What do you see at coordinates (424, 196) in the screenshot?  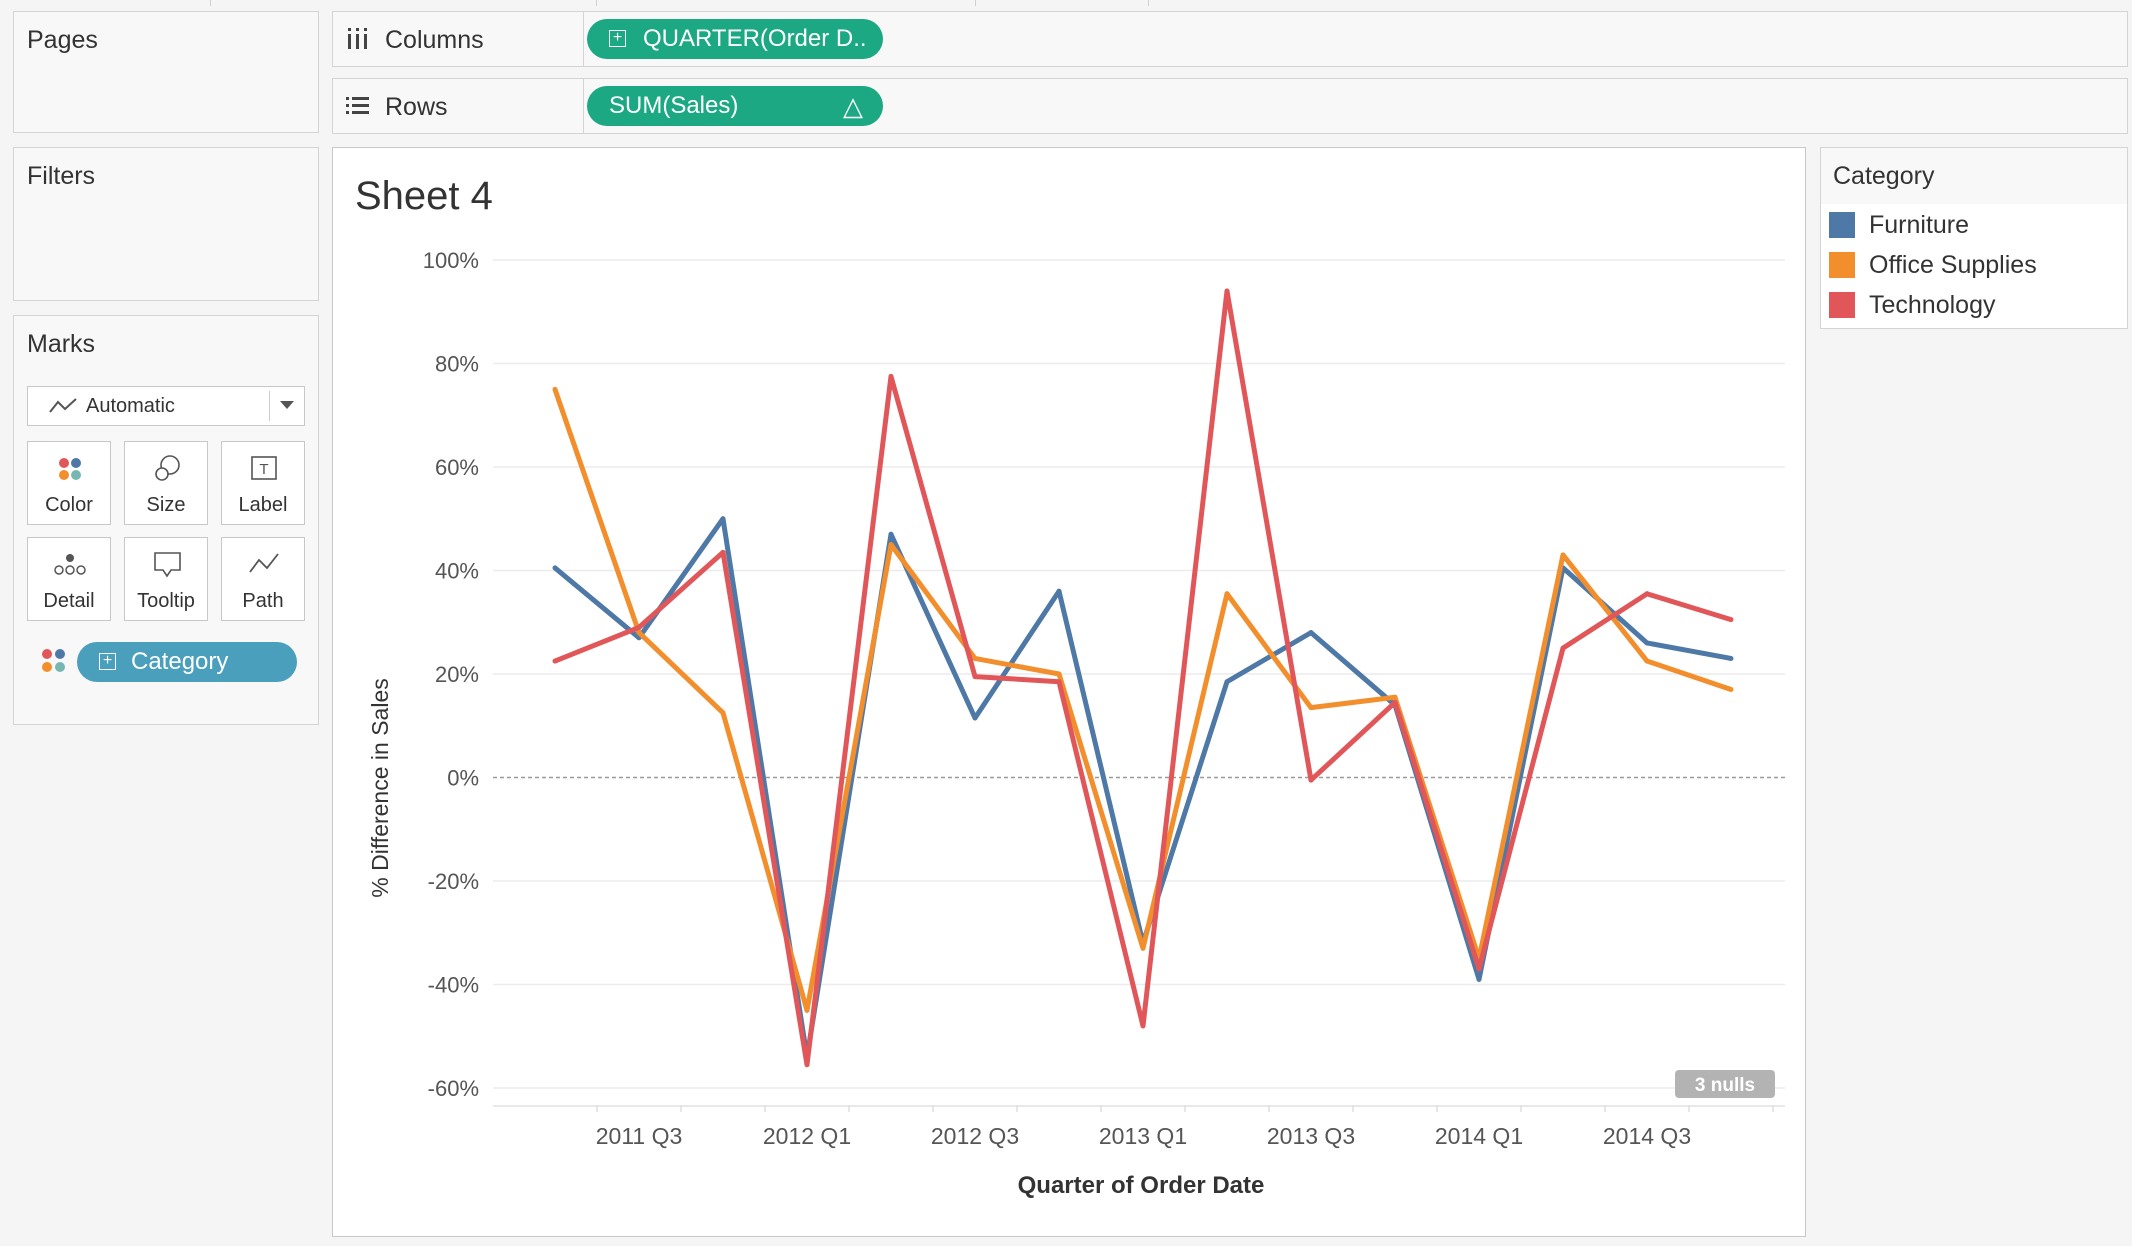 I see `sheet-title: Sheet 4` at bounding box center [424, 196].